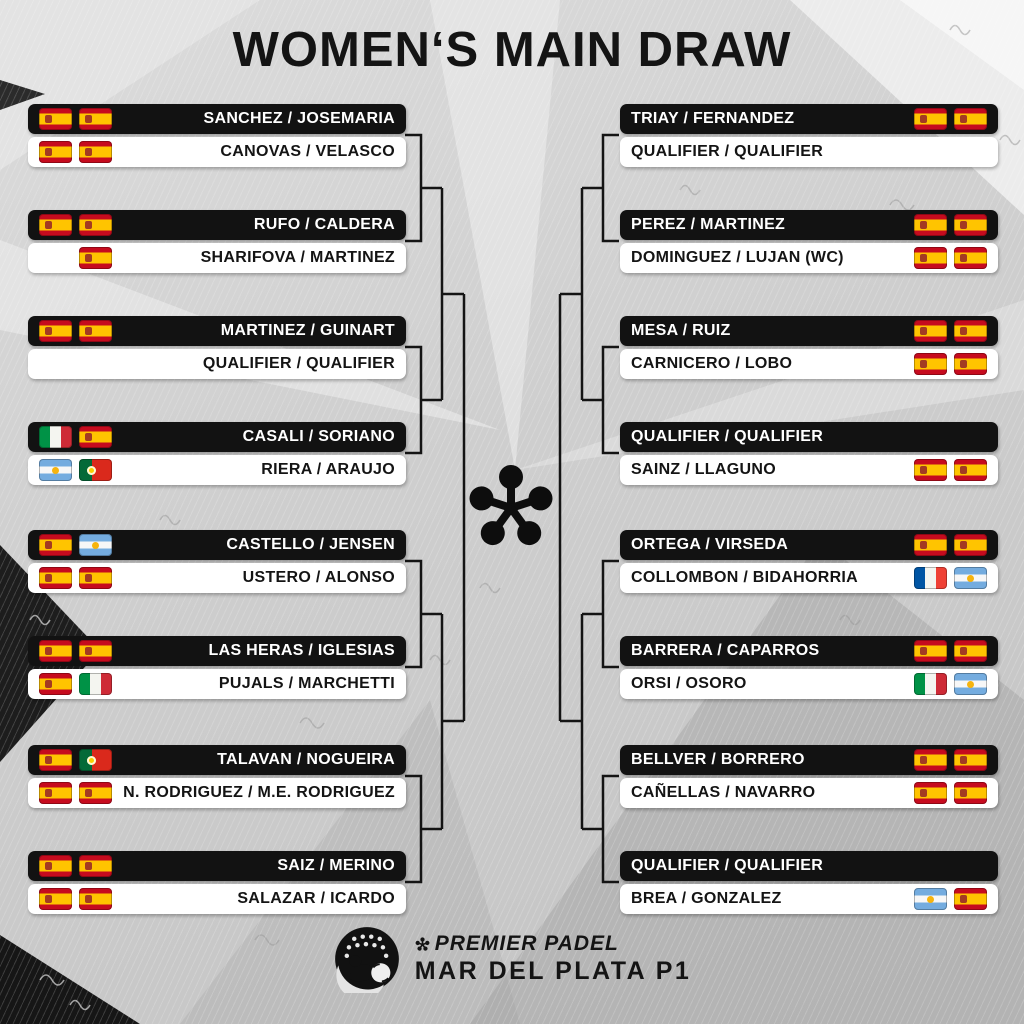 The height and width of the screenshot is (1024, 1024). What do you see at coordinates (809, 545) in the screenshot?
I see `team-row: ORTEGA / VIRSEDA` at bounding box center [809, 545].